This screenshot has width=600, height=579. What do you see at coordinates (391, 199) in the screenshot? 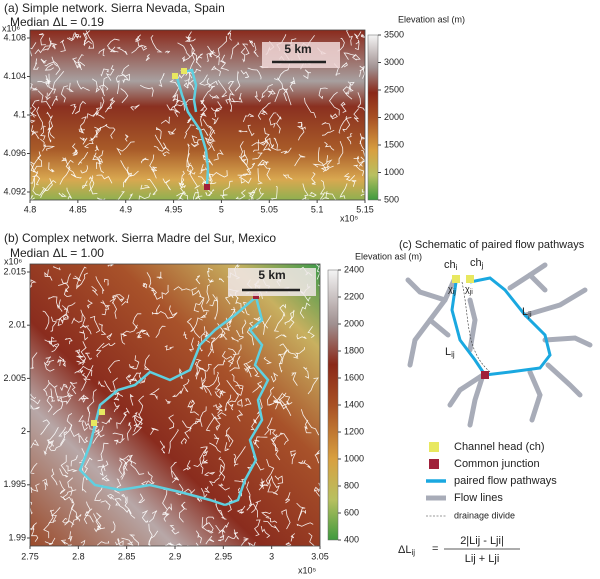
I see `colorbar-tick-label: 500` at bounding box center [391, 199].